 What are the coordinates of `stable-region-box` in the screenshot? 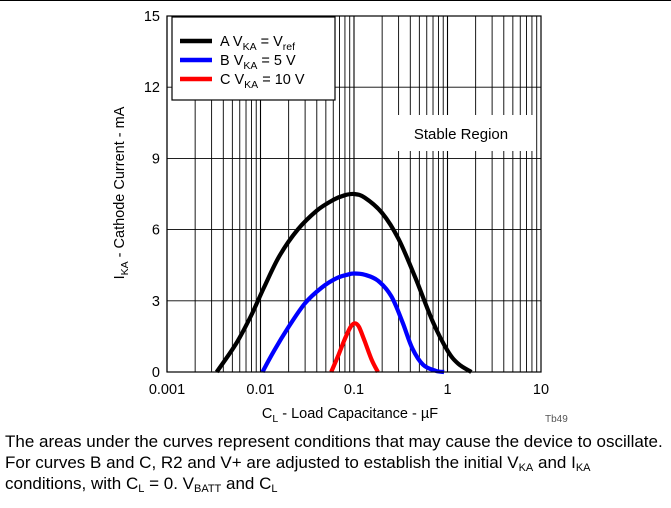 It's located at (461, 133).